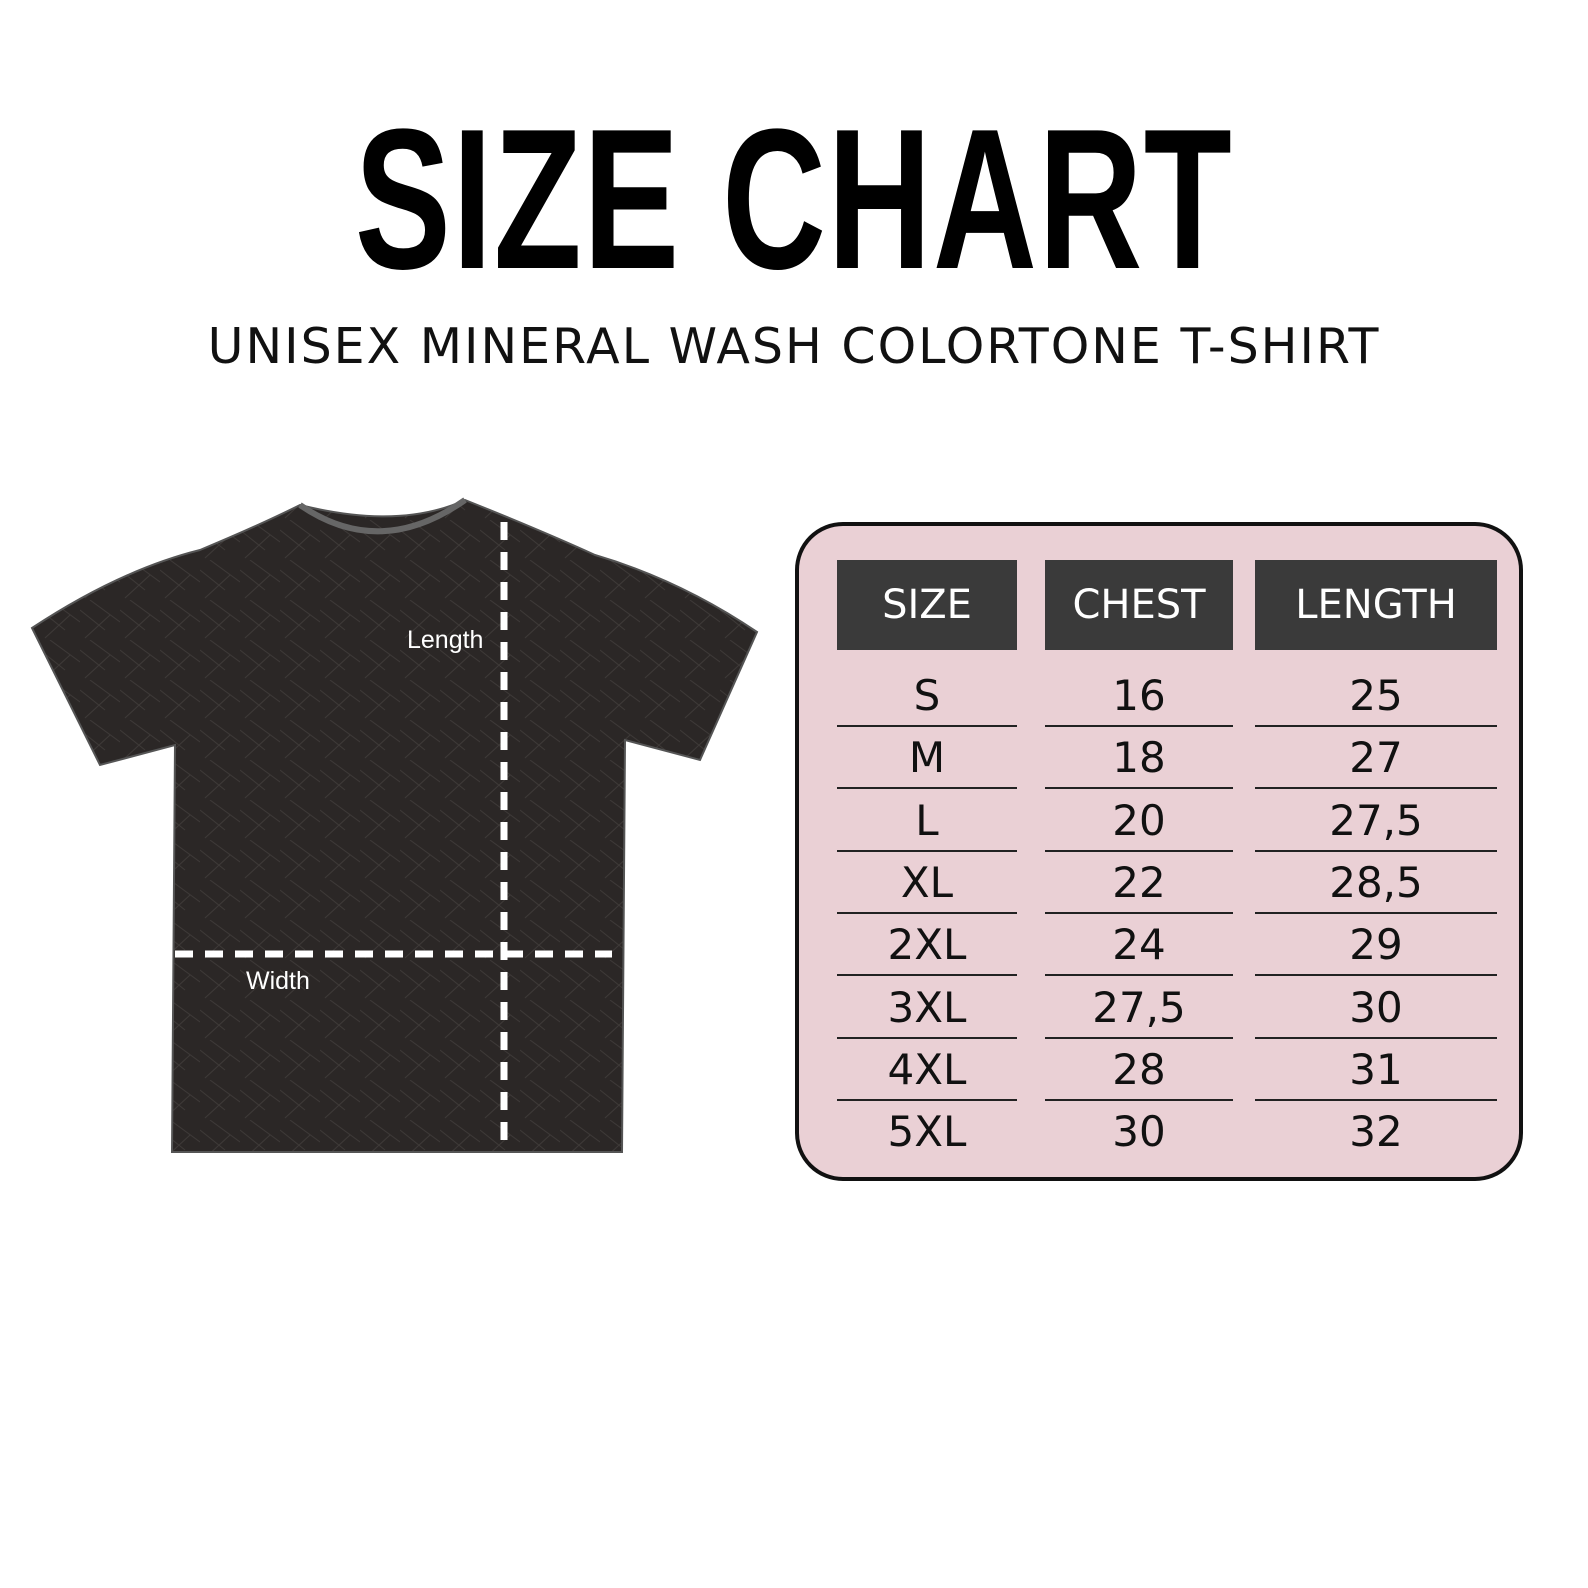 Image resolution: width=1588 pixels, height=1588 pixels. I want to click on page-title: SIZE CHART, so click(794, 199).